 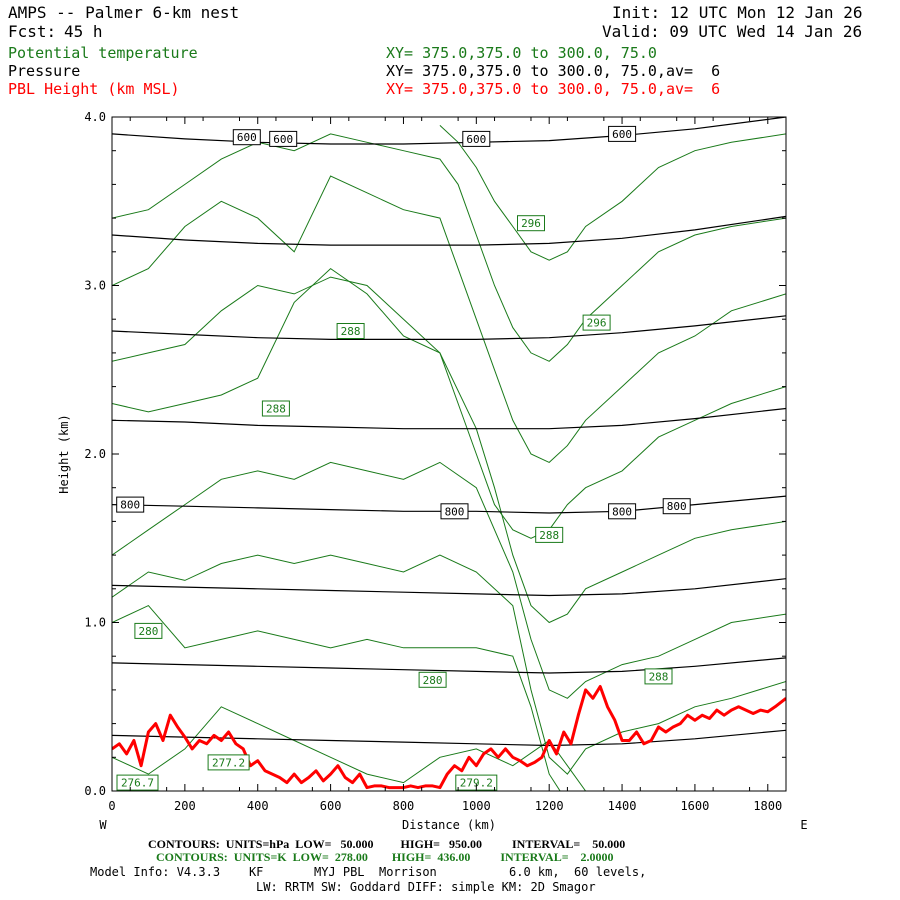 I want to click on theta-label-5: 288, so click(x=276, y=409).